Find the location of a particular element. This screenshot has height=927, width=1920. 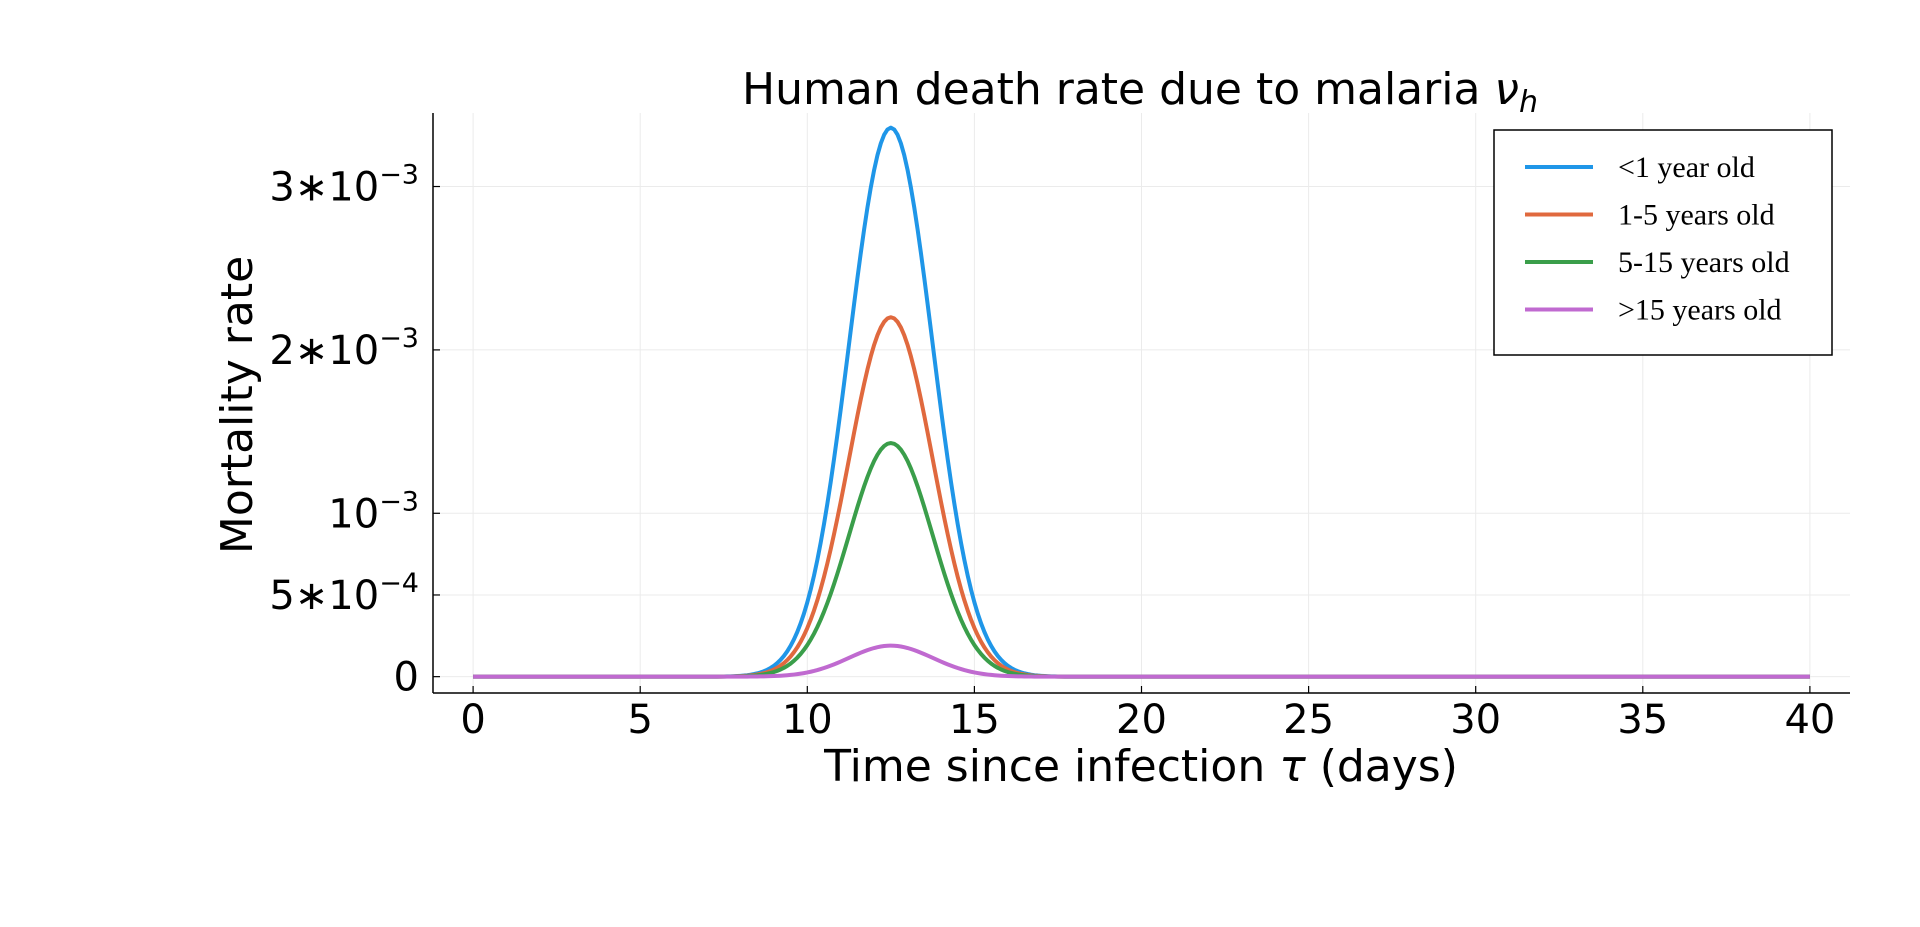

chart-title: Human death rate due to malaria νh is located at coordinates (1140, 92).